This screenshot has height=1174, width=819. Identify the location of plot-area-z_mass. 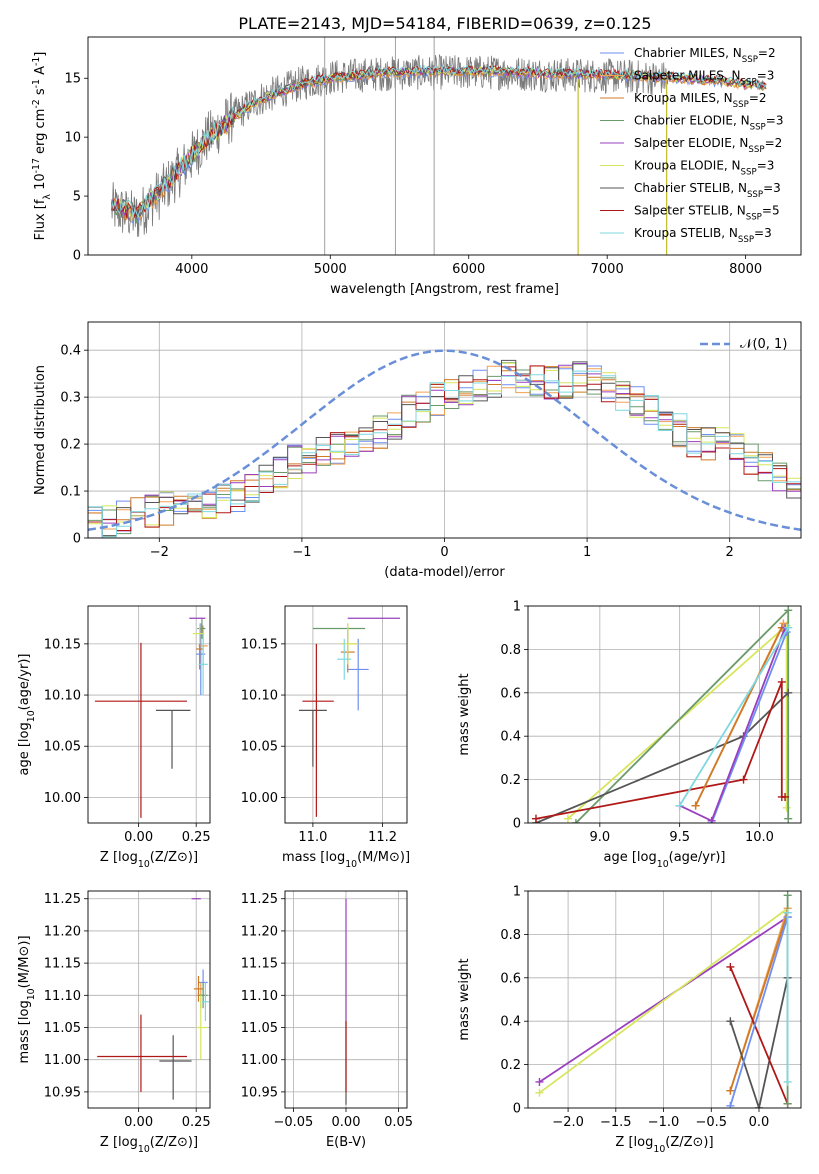
(149, 999).